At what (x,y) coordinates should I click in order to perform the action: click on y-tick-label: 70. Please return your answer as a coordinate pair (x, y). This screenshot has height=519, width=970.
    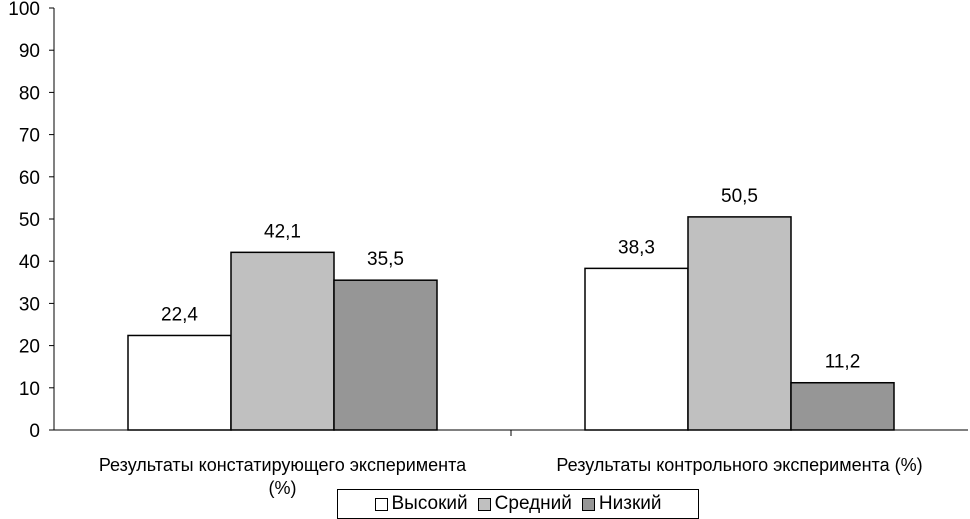
    Looking at the image, I should click on (29, 136).